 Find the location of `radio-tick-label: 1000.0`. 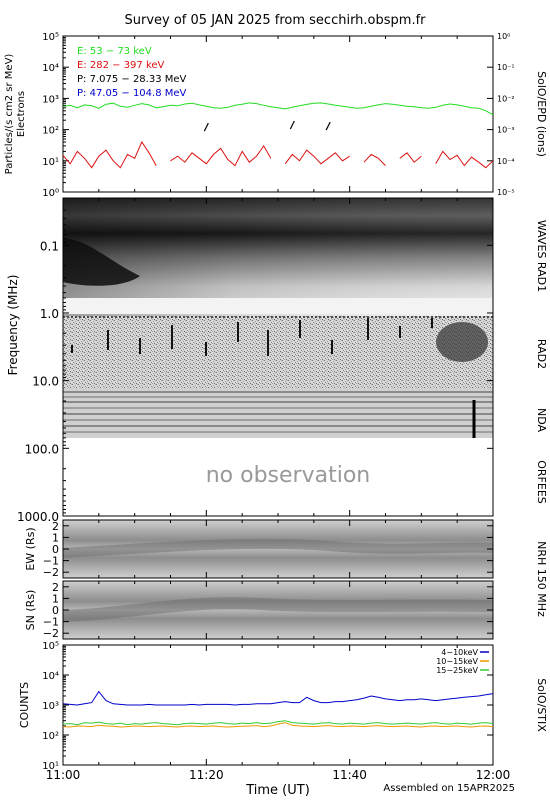

radio-tick-label: 1000.0 is located at coordinates (38, 517).